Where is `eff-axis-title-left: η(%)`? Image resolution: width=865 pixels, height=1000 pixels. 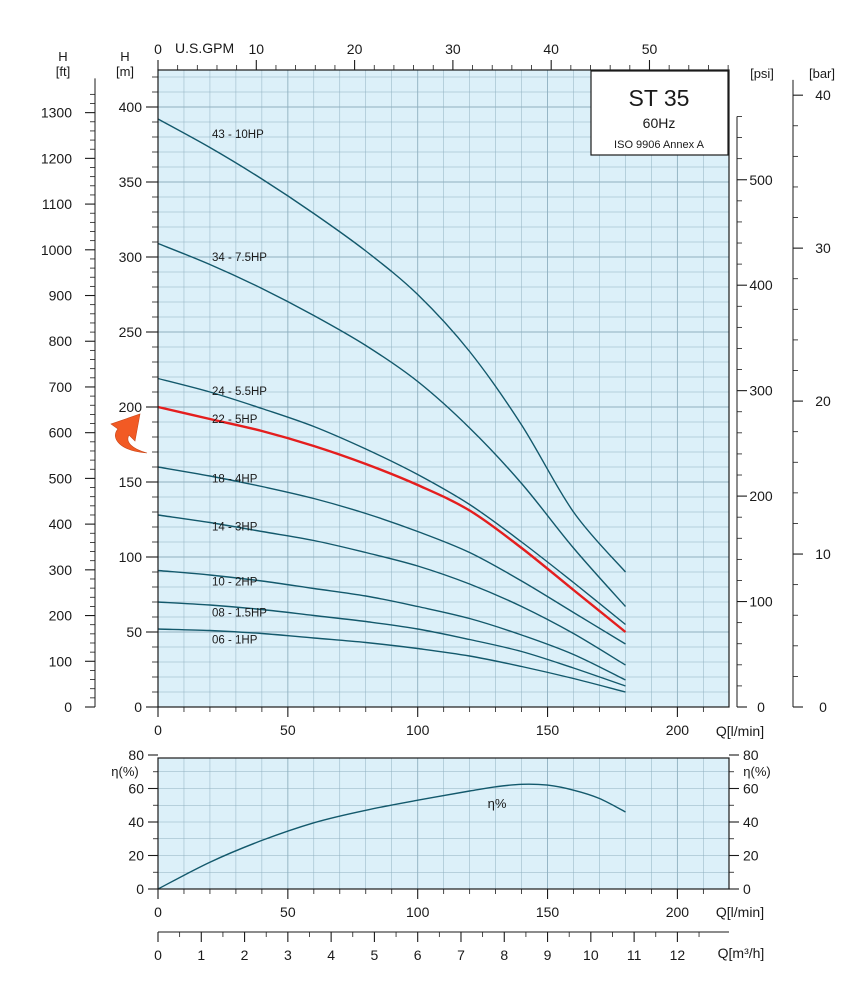 eff-axis-title-left: η(%) is located at coordinates (124, 771).